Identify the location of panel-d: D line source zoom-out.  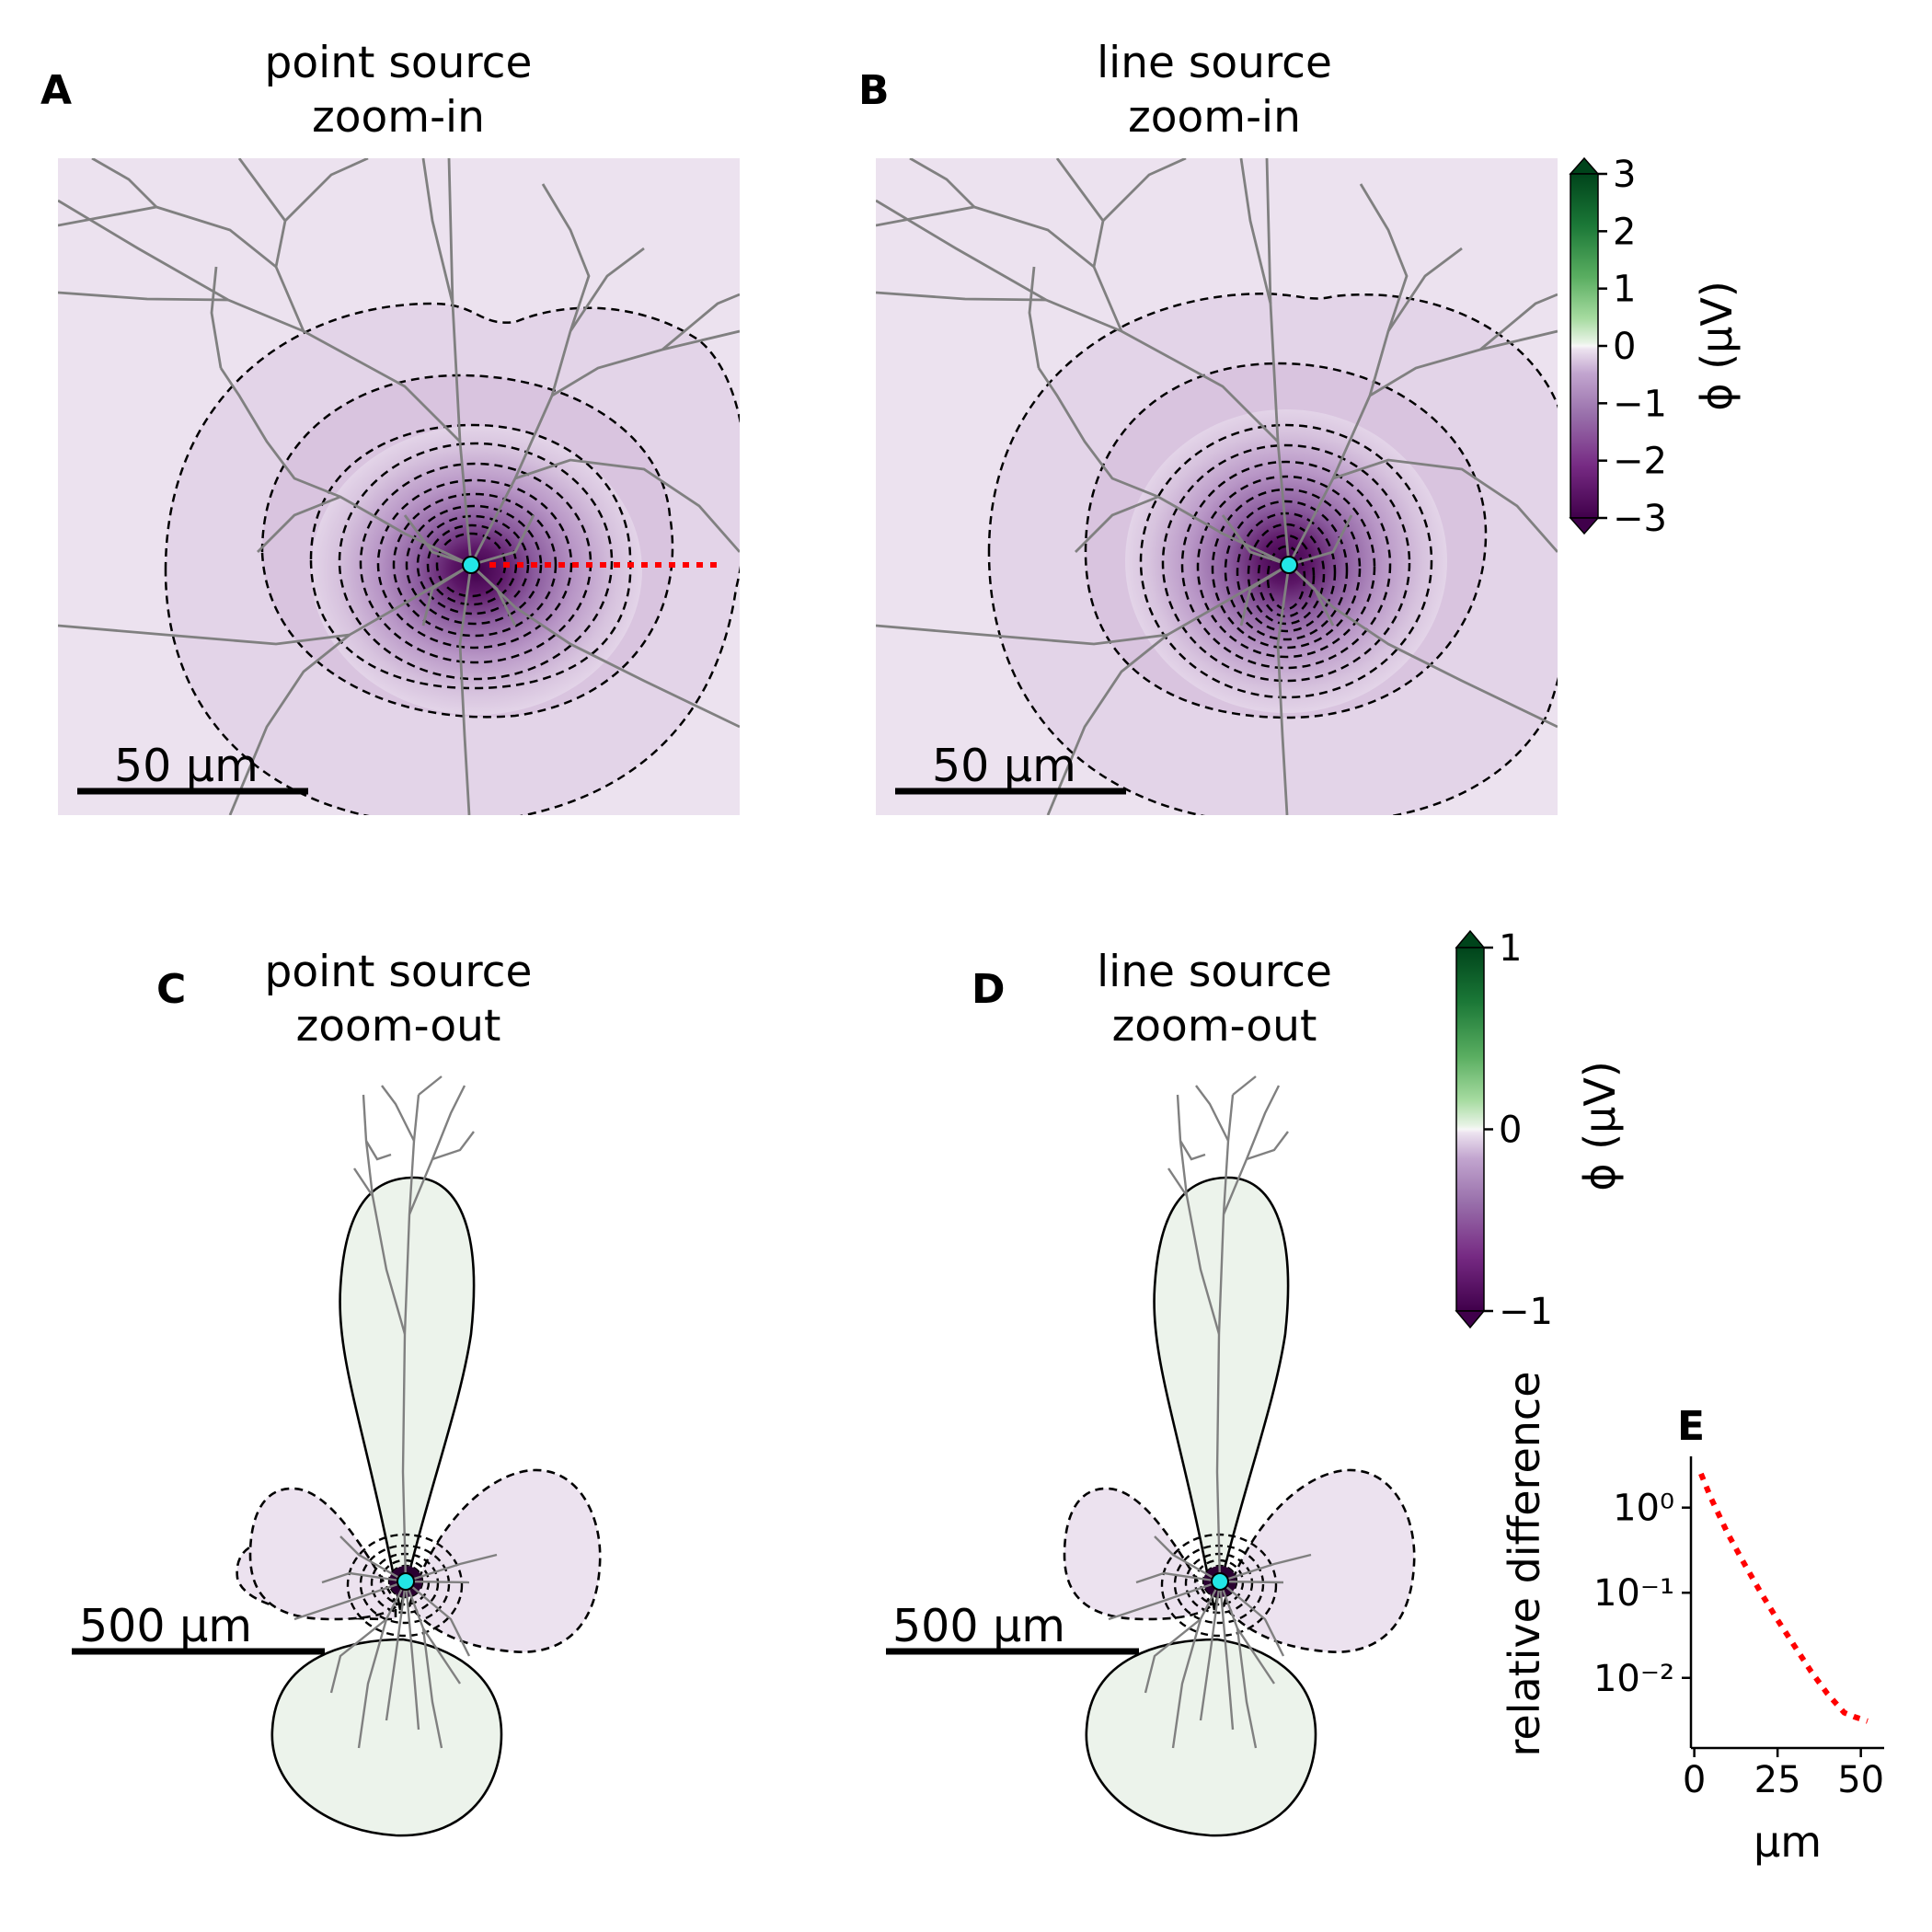
(1151, 1392).